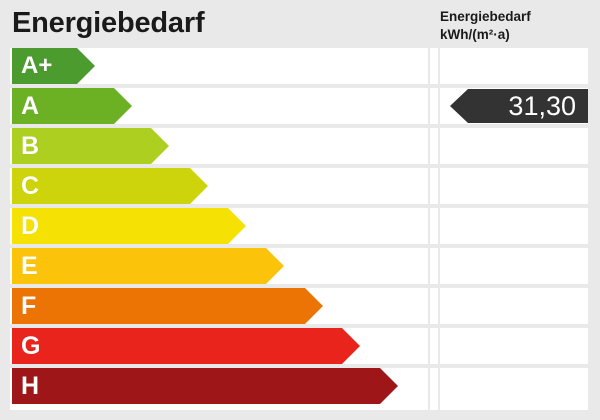 Image resolution: width=600 pixels, height=420 pixels. I want to click on energy-class-label: H, so click(30, 386).